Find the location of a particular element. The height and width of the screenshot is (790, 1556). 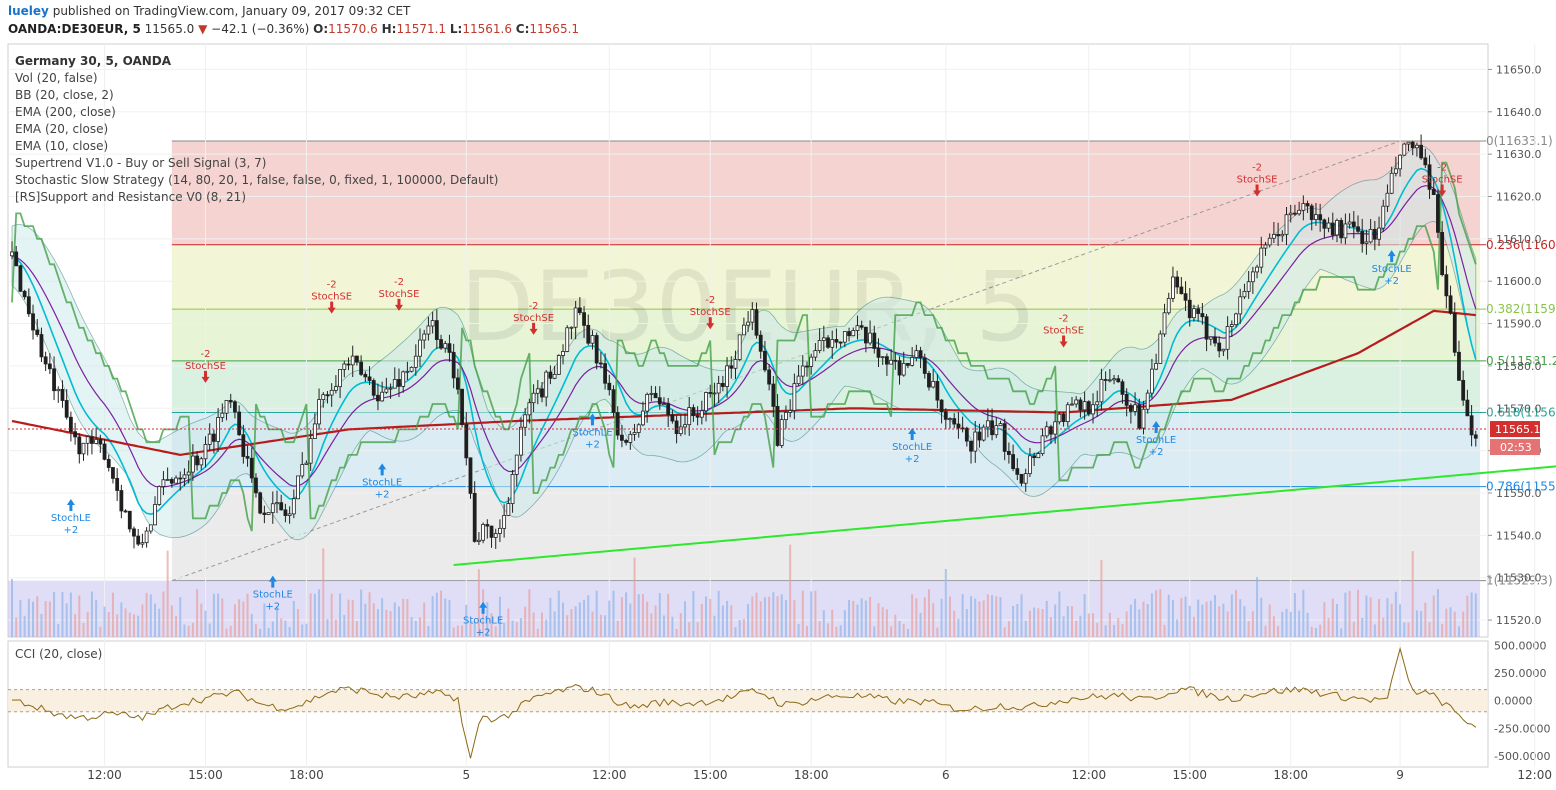

symbol-label: OANDA:DE30EUR, 5 is located at coordinates (74, 29).